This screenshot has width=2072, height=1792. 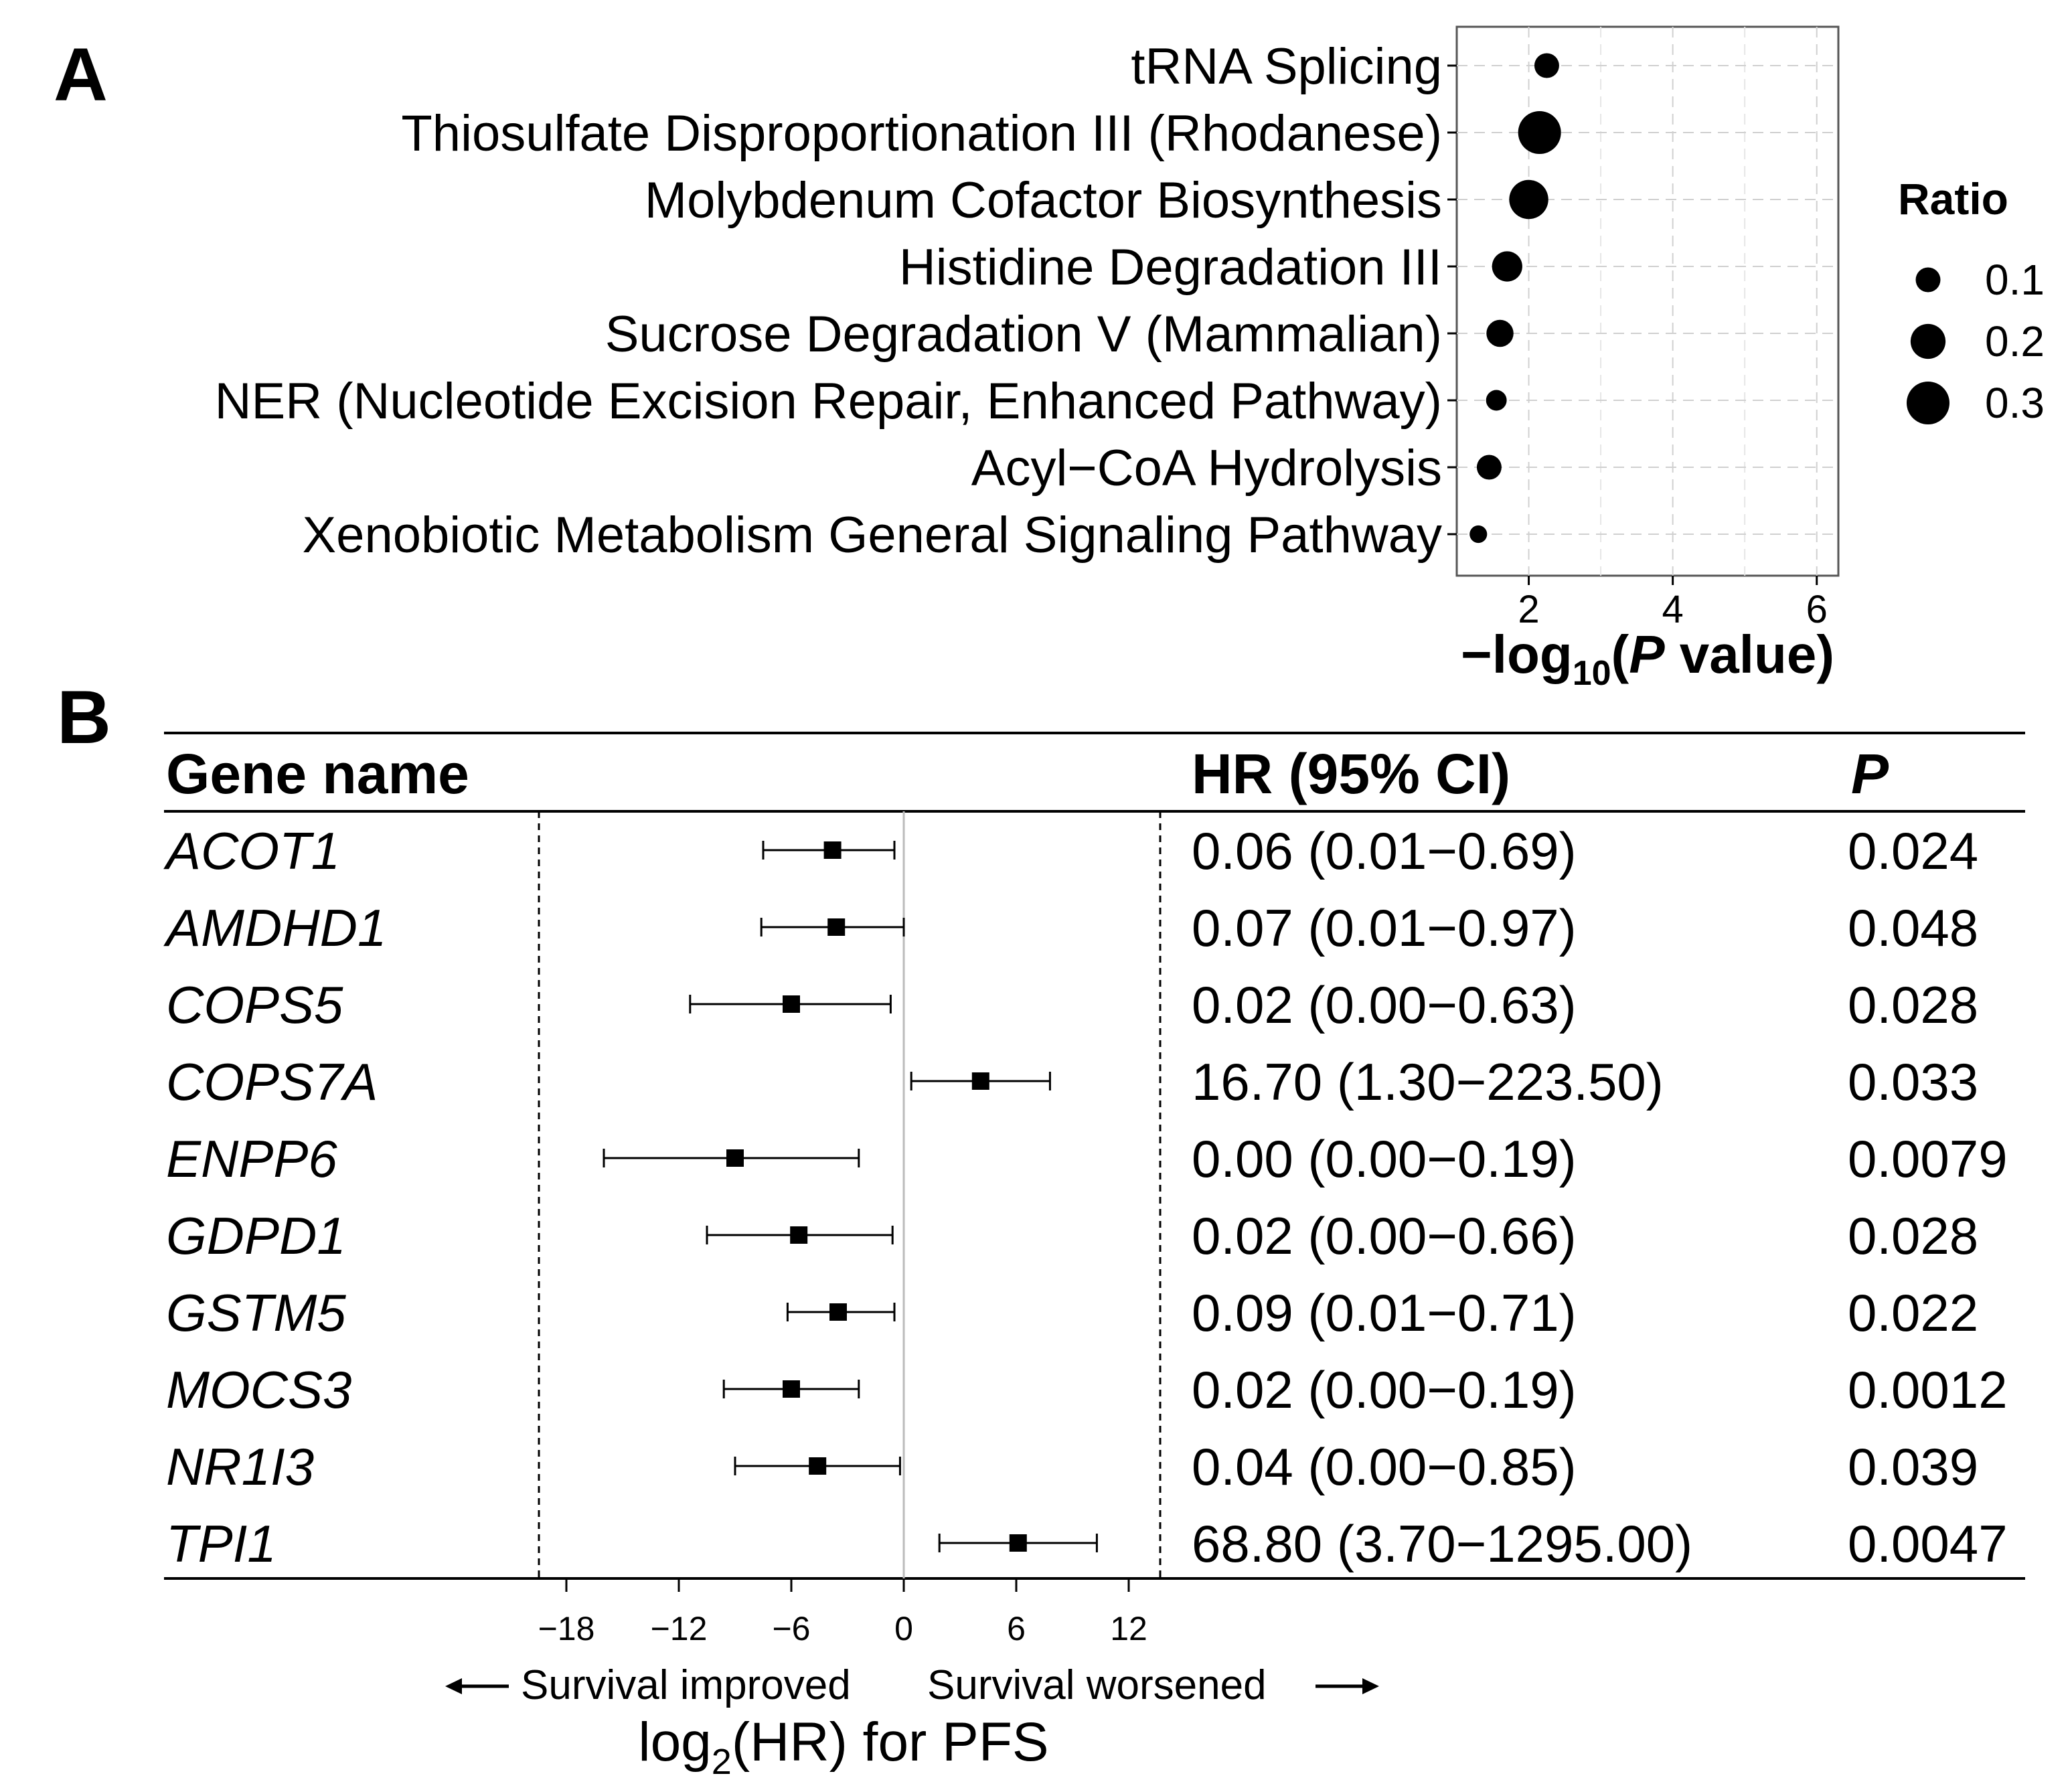 I want to click on hr-ci-value: 0.07 (0.01−0.97), so click(x=1384, y=927).